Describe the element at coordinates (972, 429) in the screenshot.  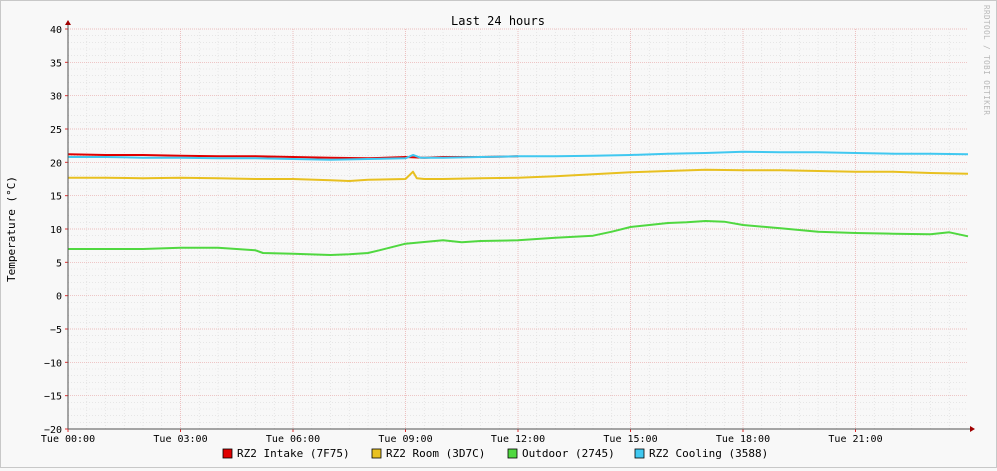
I see `x-axis-arrow` at that location.